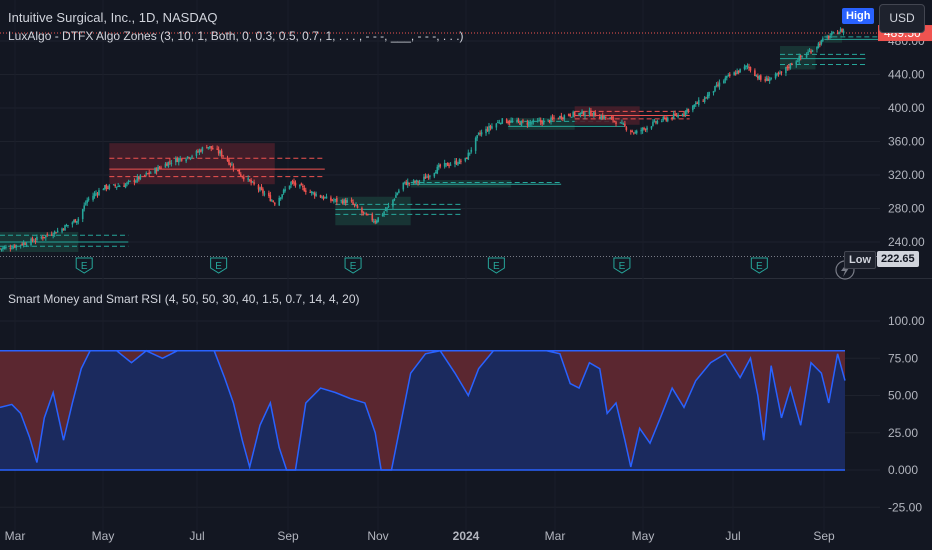  I want to click on price-tick-label: 400.00, so click(906, 108).